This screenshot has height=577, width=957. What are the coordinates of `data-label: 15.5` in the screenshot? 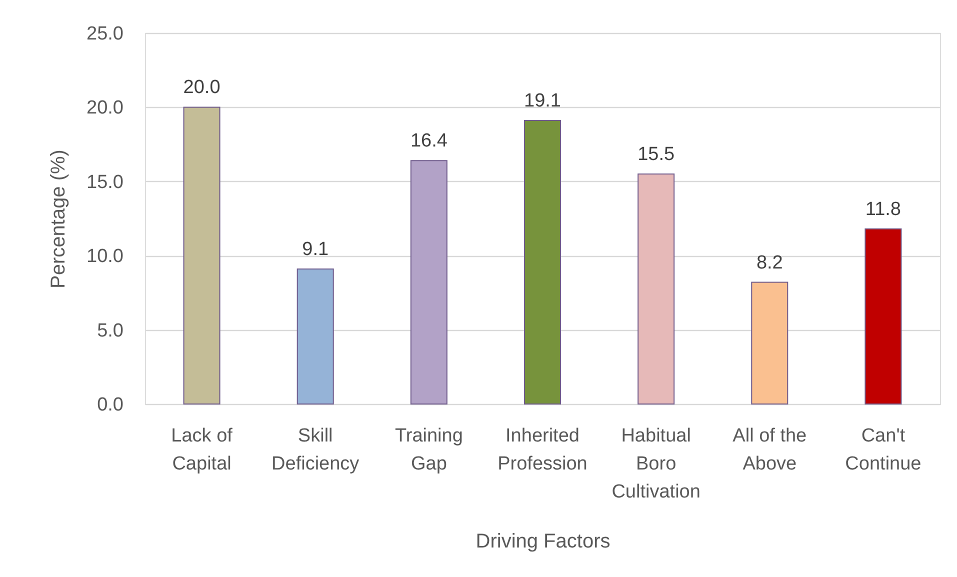 It's located at (656, 154).